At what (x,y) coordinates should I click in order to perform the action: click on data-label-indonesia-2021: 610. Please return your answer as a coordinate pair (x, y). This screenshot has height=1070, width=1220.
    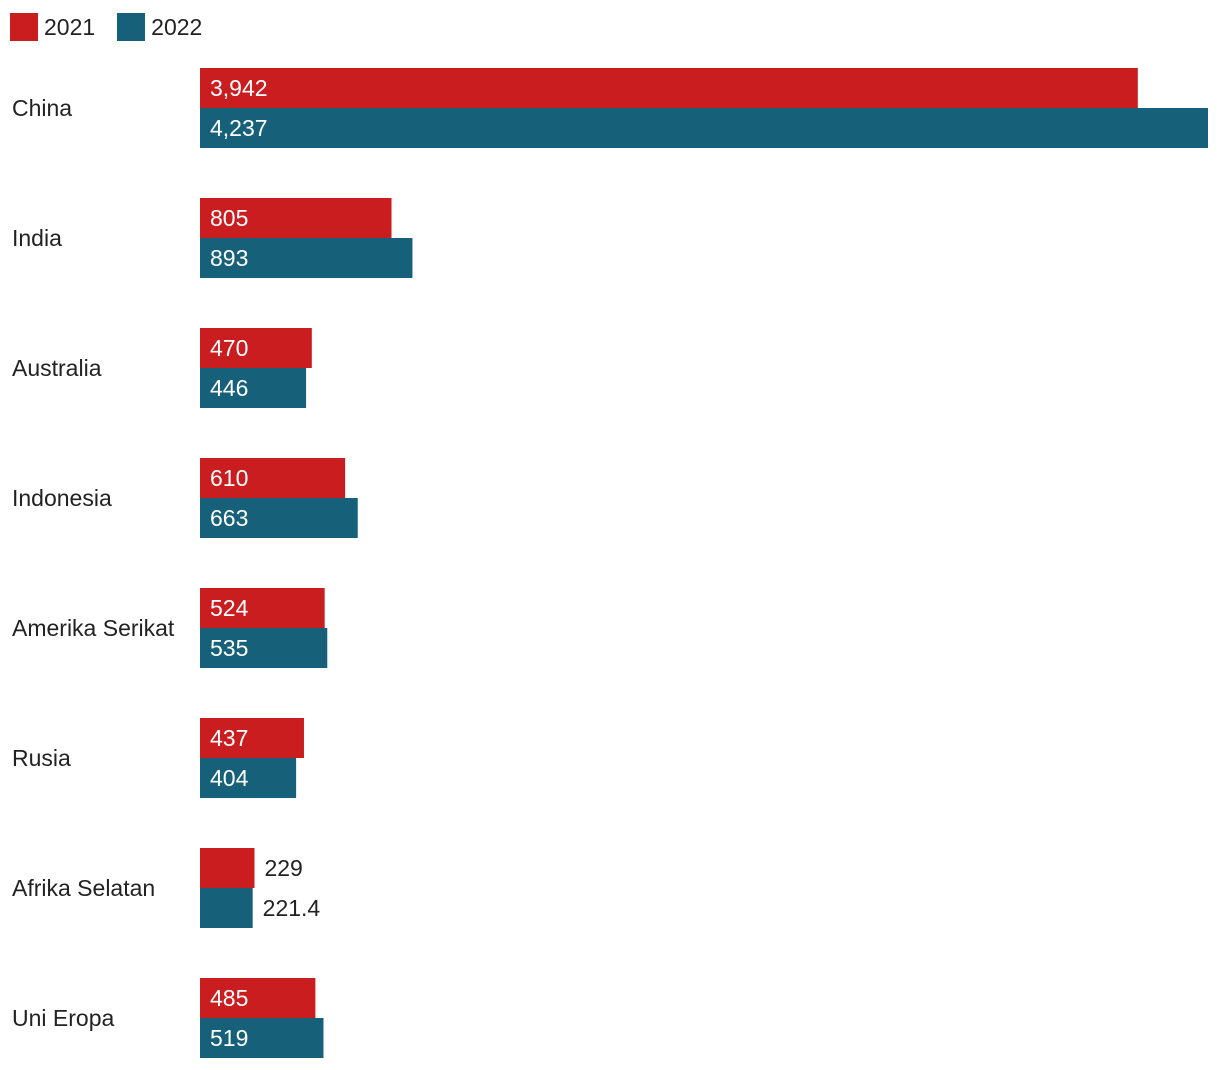
    Looking at the image, I should click on (229, 478).